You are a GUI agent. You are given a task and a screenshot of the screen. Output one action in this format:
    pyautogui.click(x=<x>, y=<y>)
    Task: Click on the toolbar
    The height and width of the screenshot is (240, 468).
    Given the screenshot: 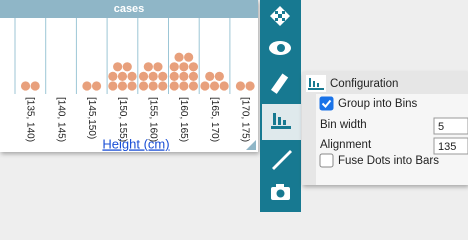 What is the action you would take?
    pyautogui.click(x=280, y=106)
    